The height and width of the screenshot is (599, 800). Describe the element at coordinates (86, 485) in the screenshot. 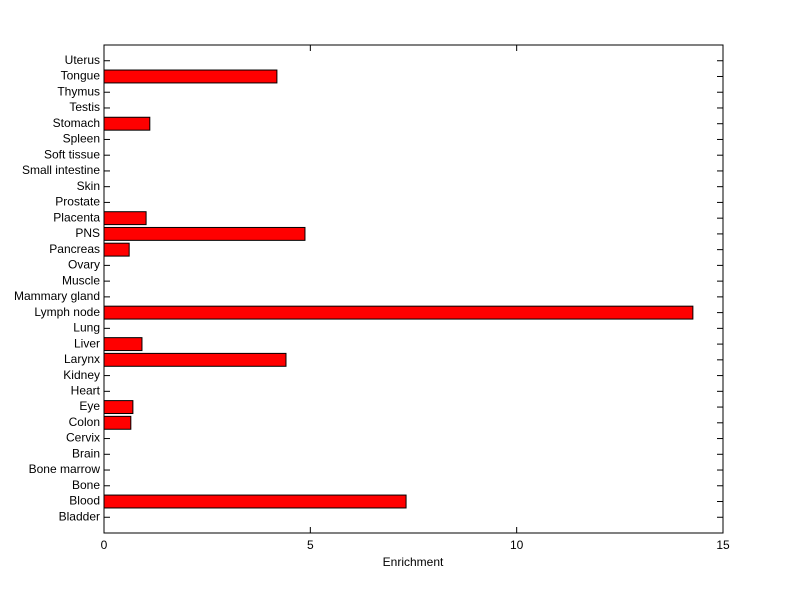

I see `y-tick-label: Bone` at that location.